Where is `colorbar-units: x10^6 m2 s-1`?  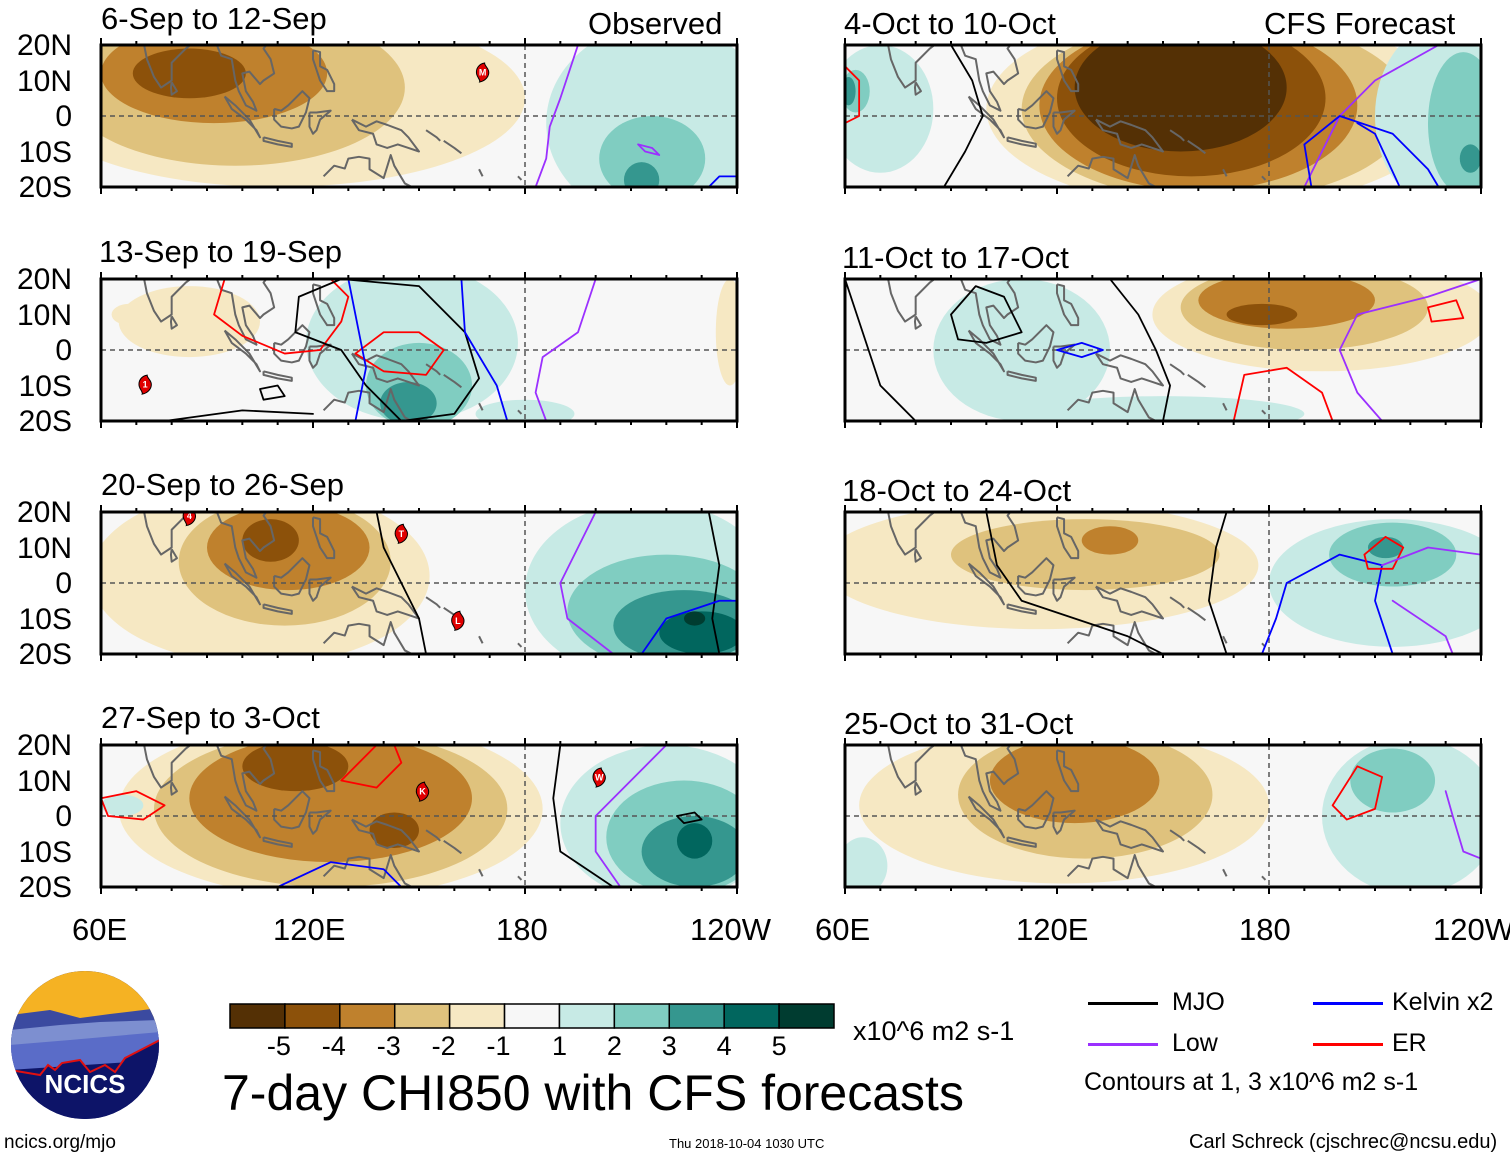 colorbar-units: x10^6 m2 s-1 is located at coordinates (934, 1031).